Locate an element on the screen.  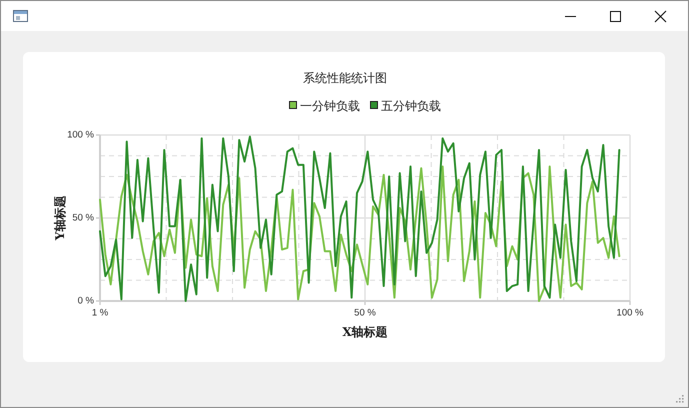
x-tick-label: 50 % is located at coordinates (365, 313).